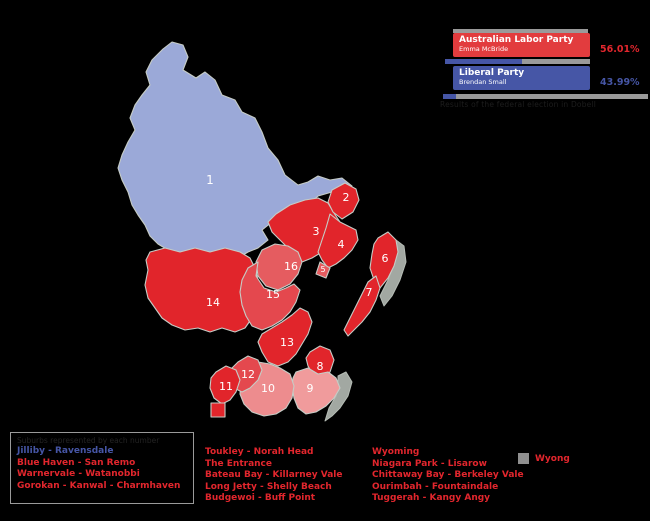  Describe the element at coordinates (396, 452) in the screenshot. I see `key-line: Wyoming` at that location.